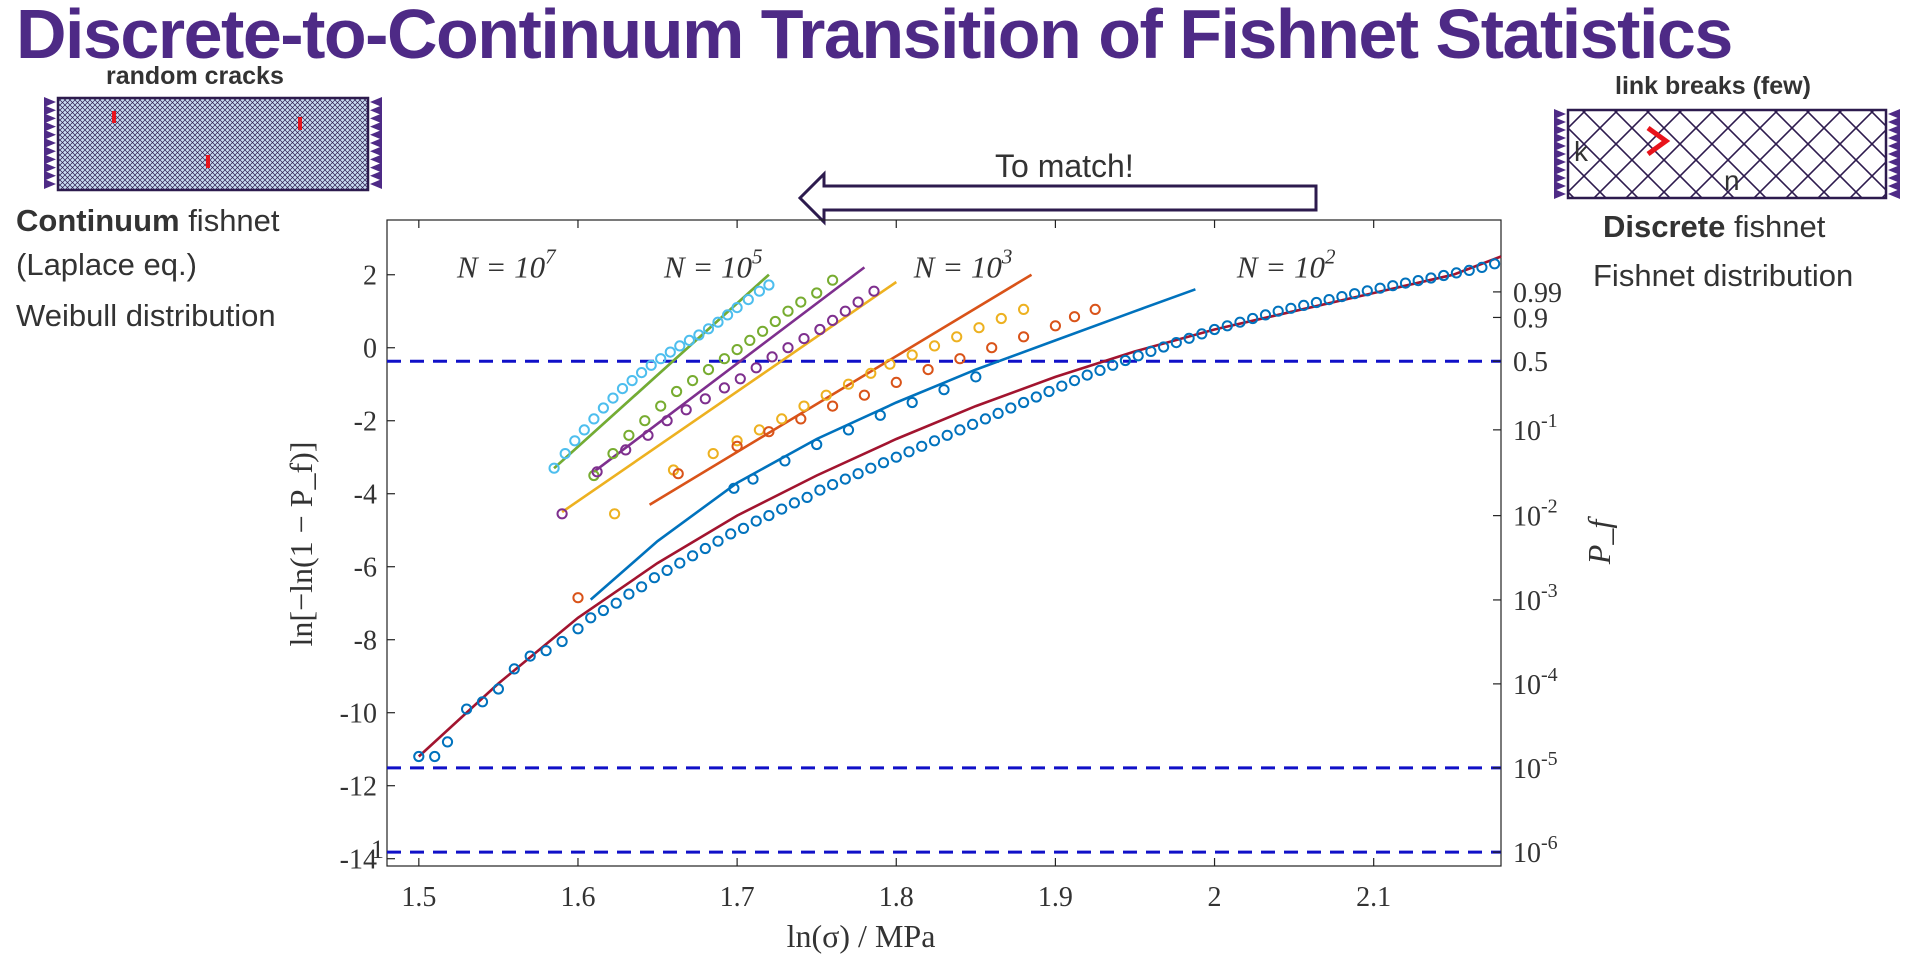 The width and height of the screenshot is (1905, 954). What do you see at coordinates (365, 422) in the screenshot?
I see `y-tick-label: -2` at bounding box center [365, 422].